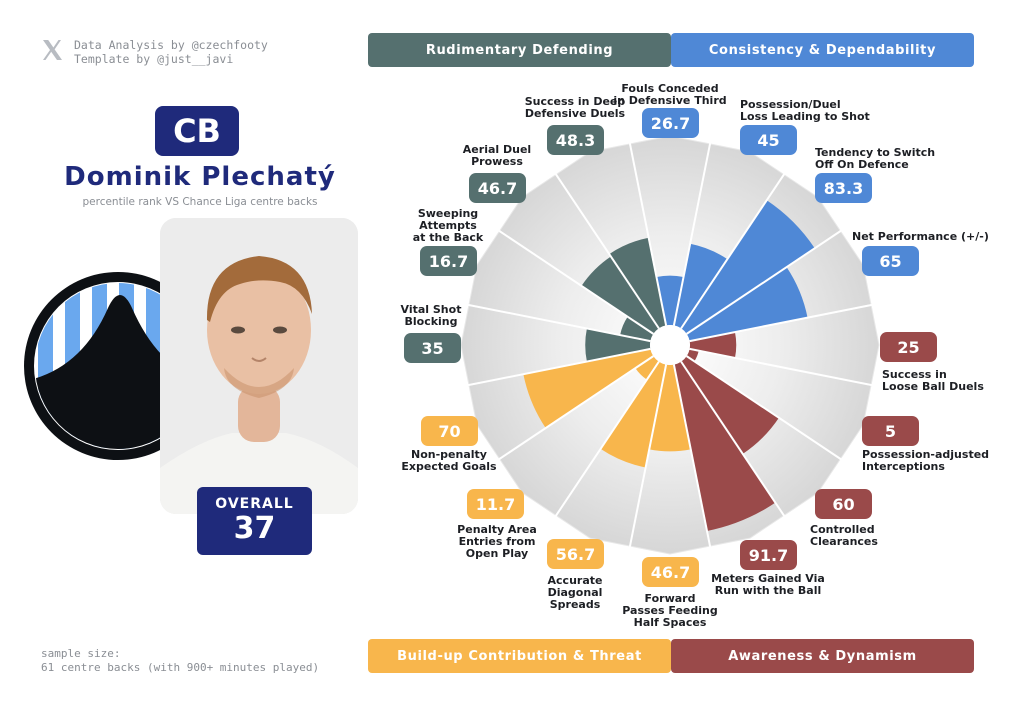  I want to click on radar-hub, so click(670, 345).